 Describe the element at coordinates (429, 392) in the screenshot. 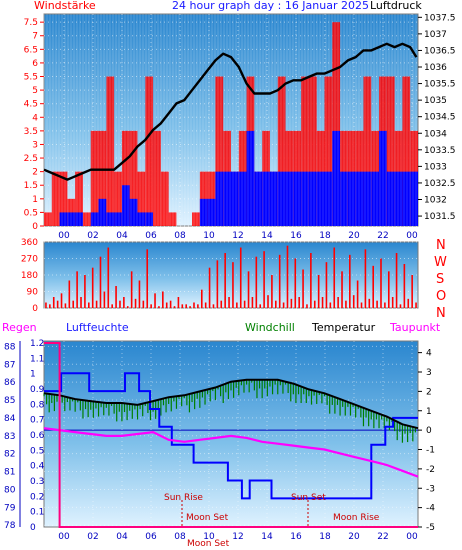

I see `temperature-tick-label: 2` at that location.